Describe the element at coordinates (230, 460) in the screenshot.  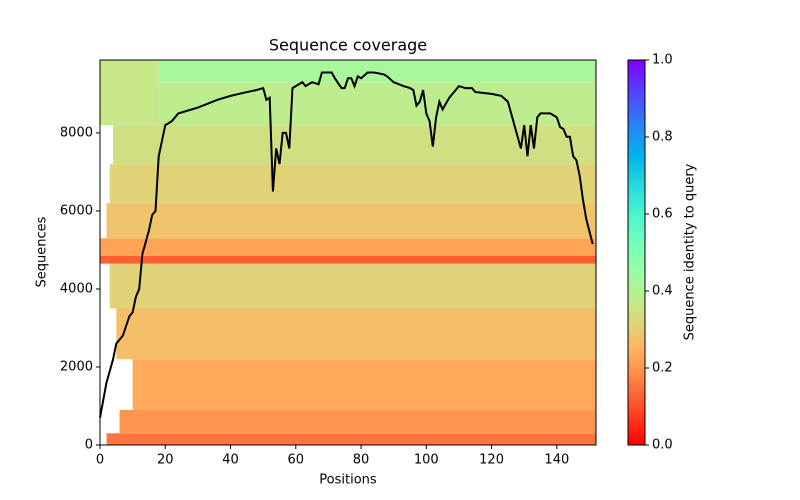
I see `x-tick-label: 40` at that location.